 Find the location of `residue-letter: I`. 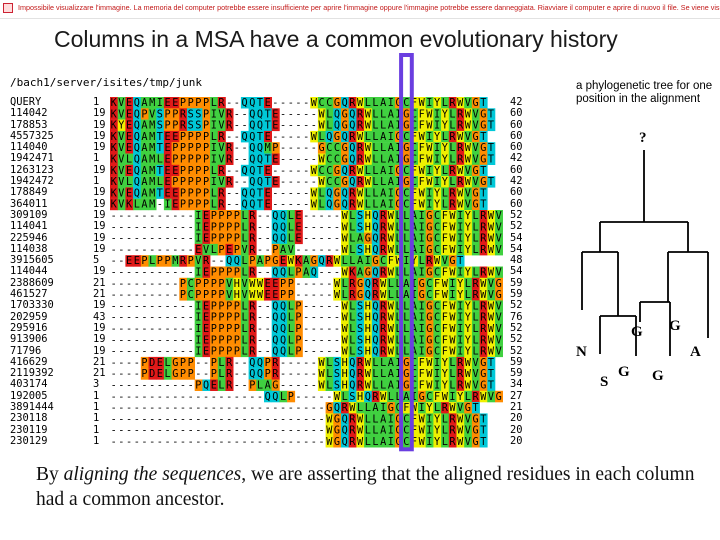

residue-letter: I is located at coordinates (460, 239).